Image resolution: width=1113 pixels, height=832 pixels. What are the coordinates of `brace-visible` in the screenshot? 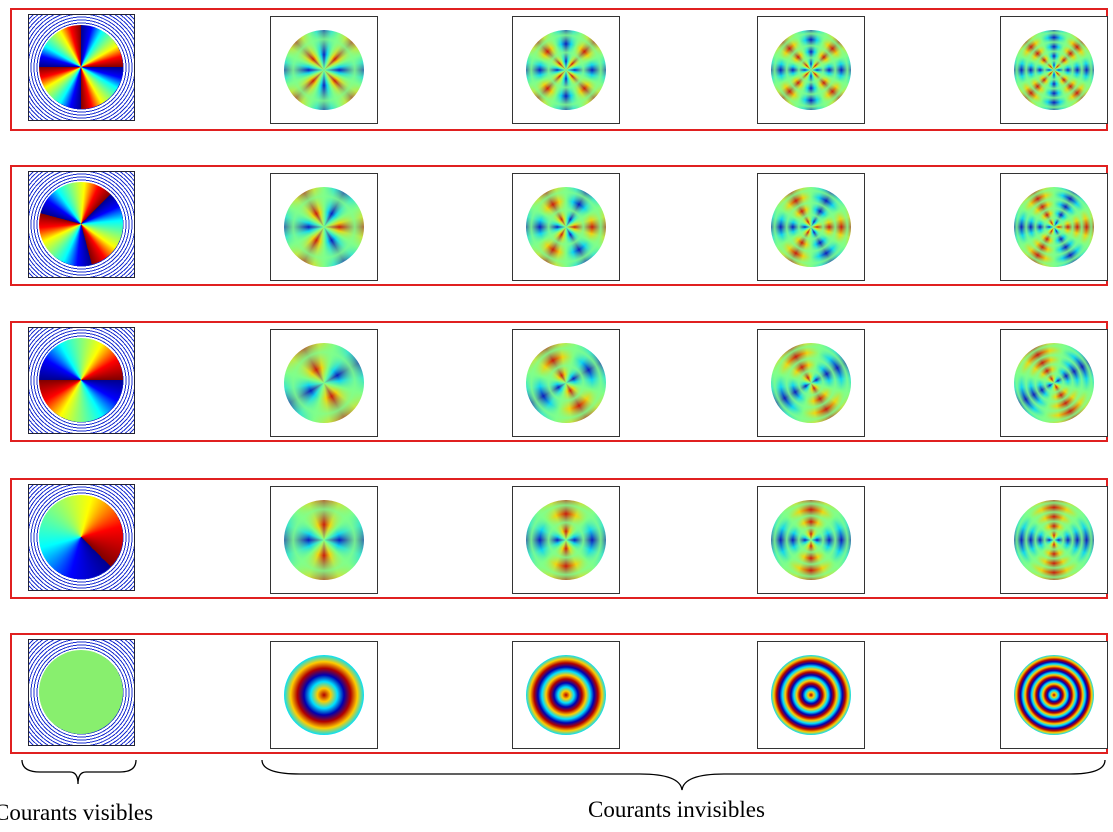 It's located at (79, 772).